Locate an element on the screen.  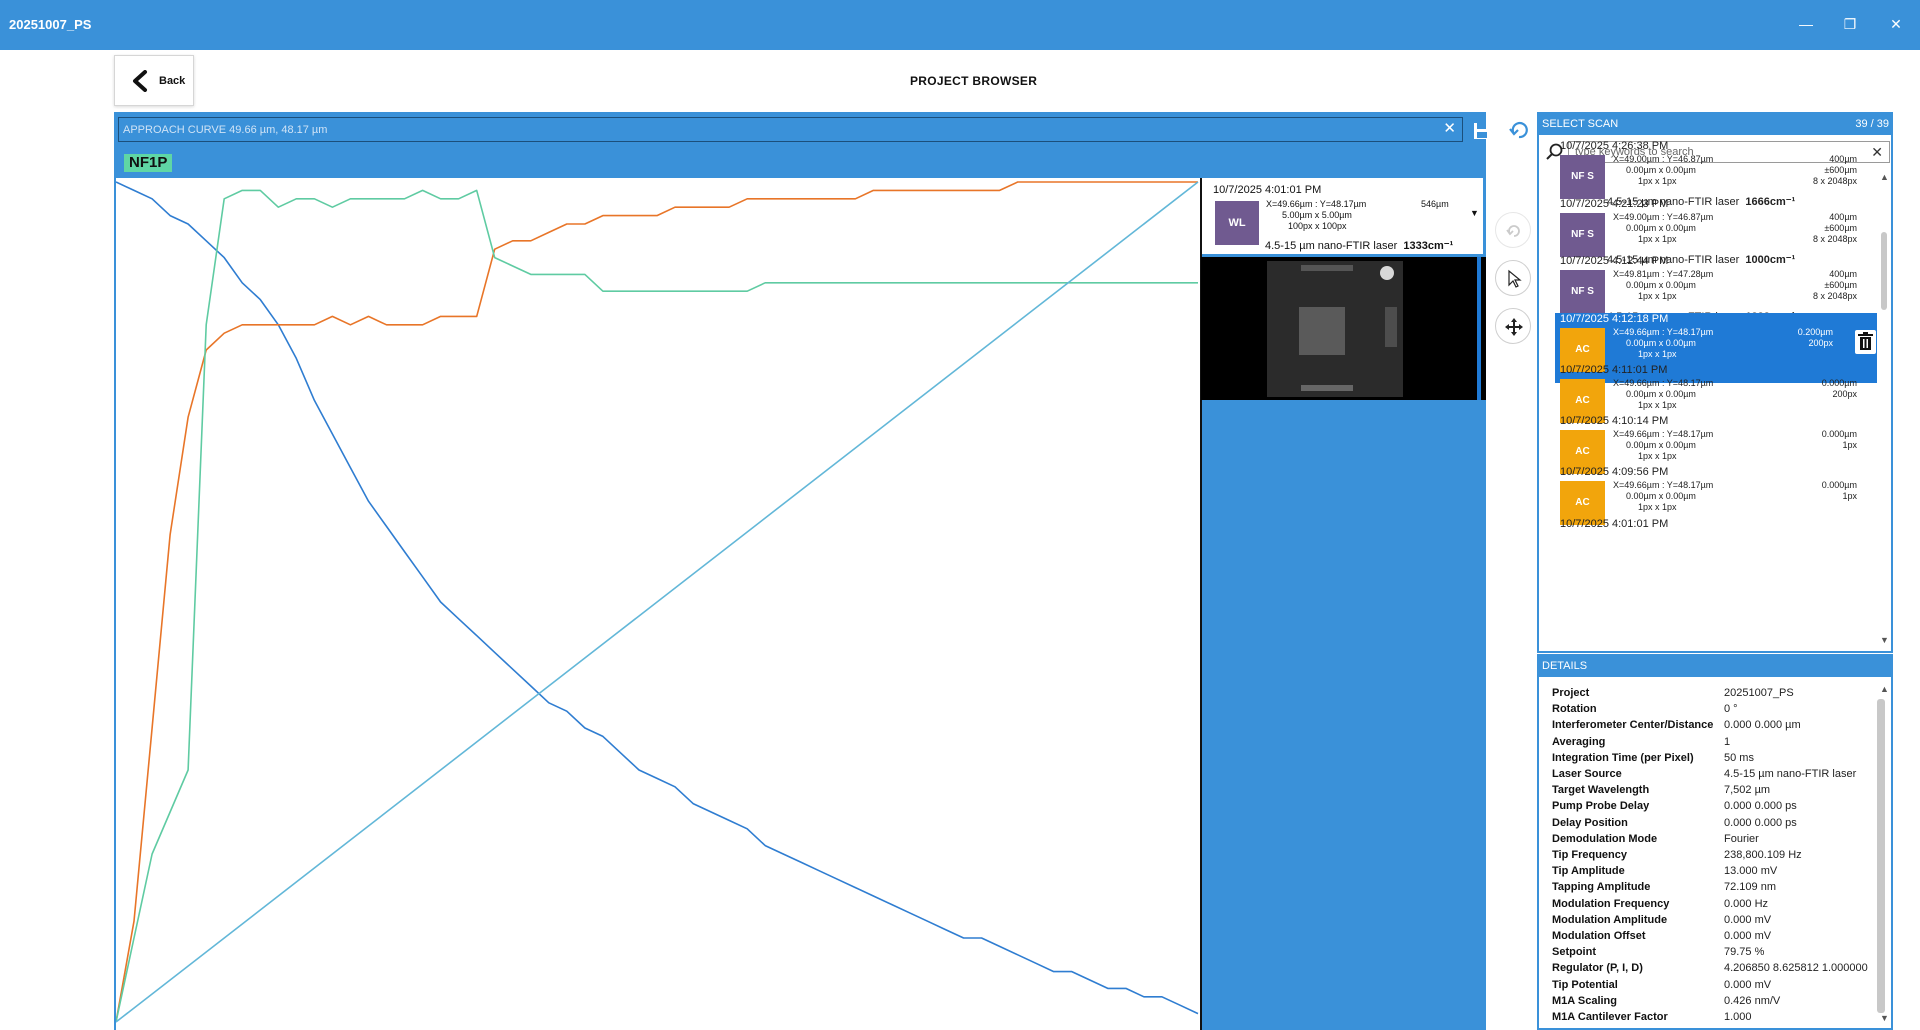
afm-image is located at coordinates (1335, 329).